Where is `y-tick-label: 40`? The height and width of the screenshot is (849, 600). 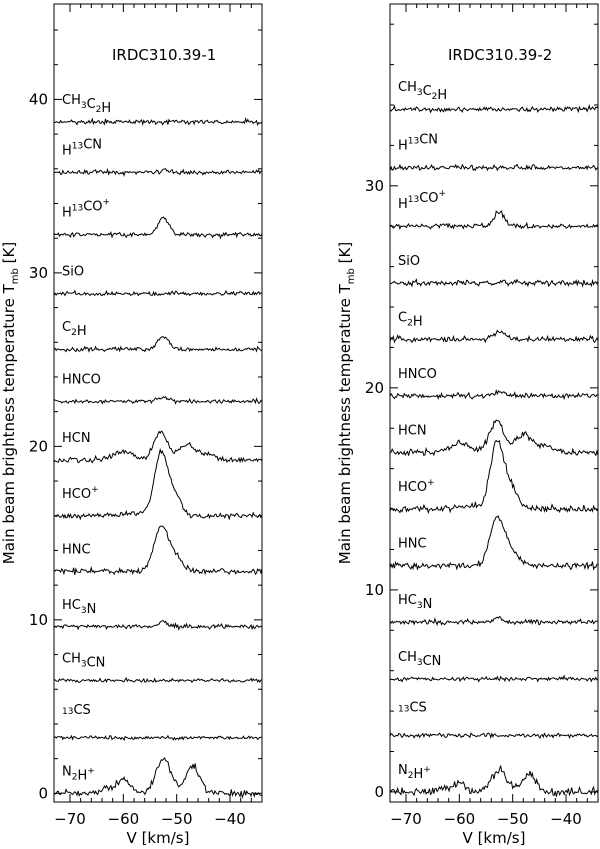
y-tick-label: 40 is located at coordinates (38, 99).